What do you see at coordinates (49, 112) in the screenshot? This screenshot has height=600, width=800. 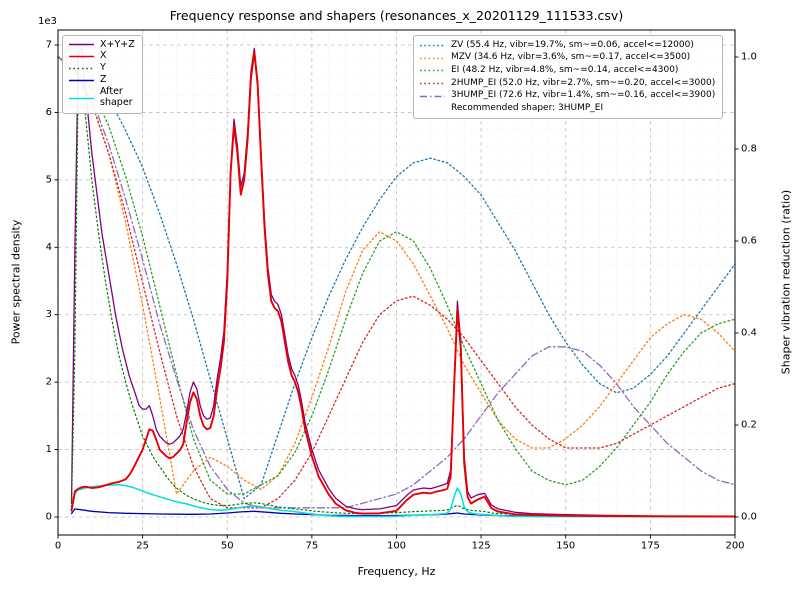 I see `y-tick-label-left: 6` at bounding box center [49, 112].